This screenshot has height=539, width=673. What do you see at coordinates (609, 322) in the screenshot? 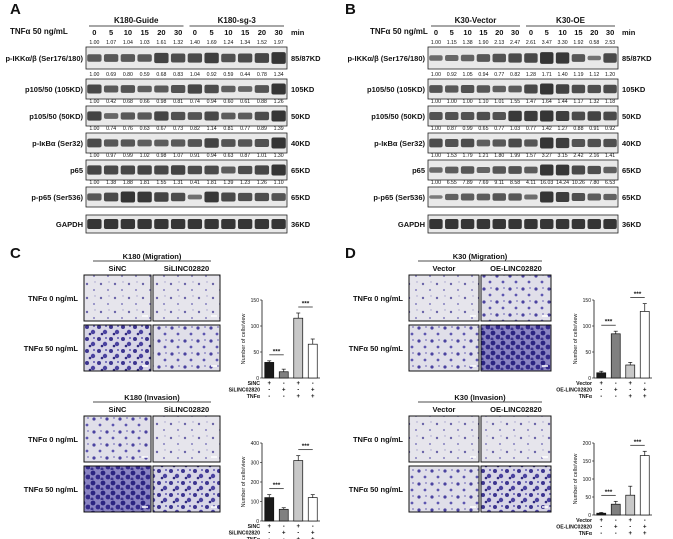
I see `significance-mark: ***` at bounding box center [609, 322].